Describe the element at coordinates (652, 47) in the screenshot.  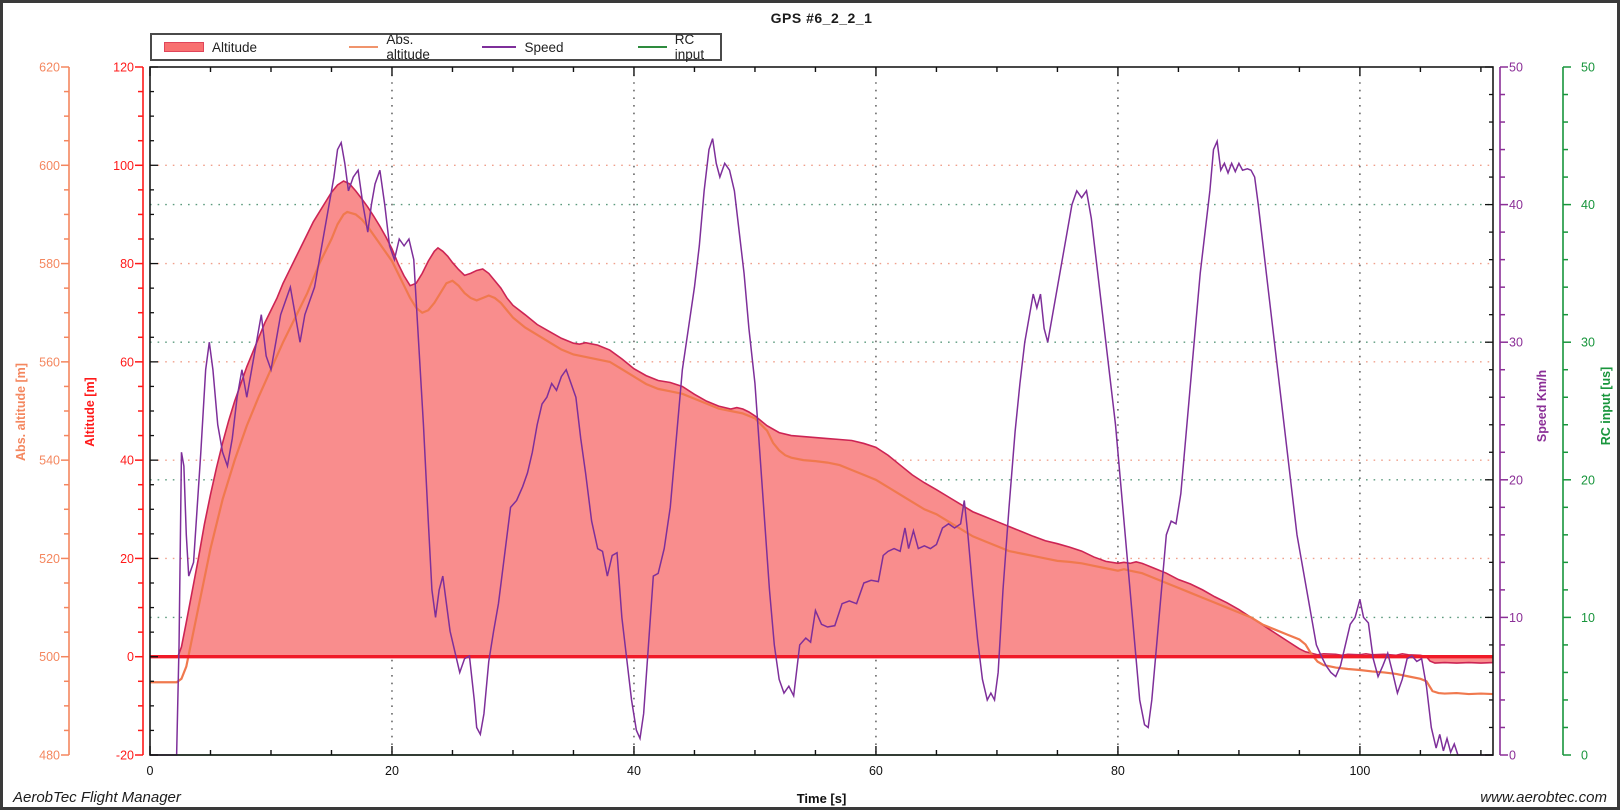
I see `rc-input-swatch-icon` at that location.